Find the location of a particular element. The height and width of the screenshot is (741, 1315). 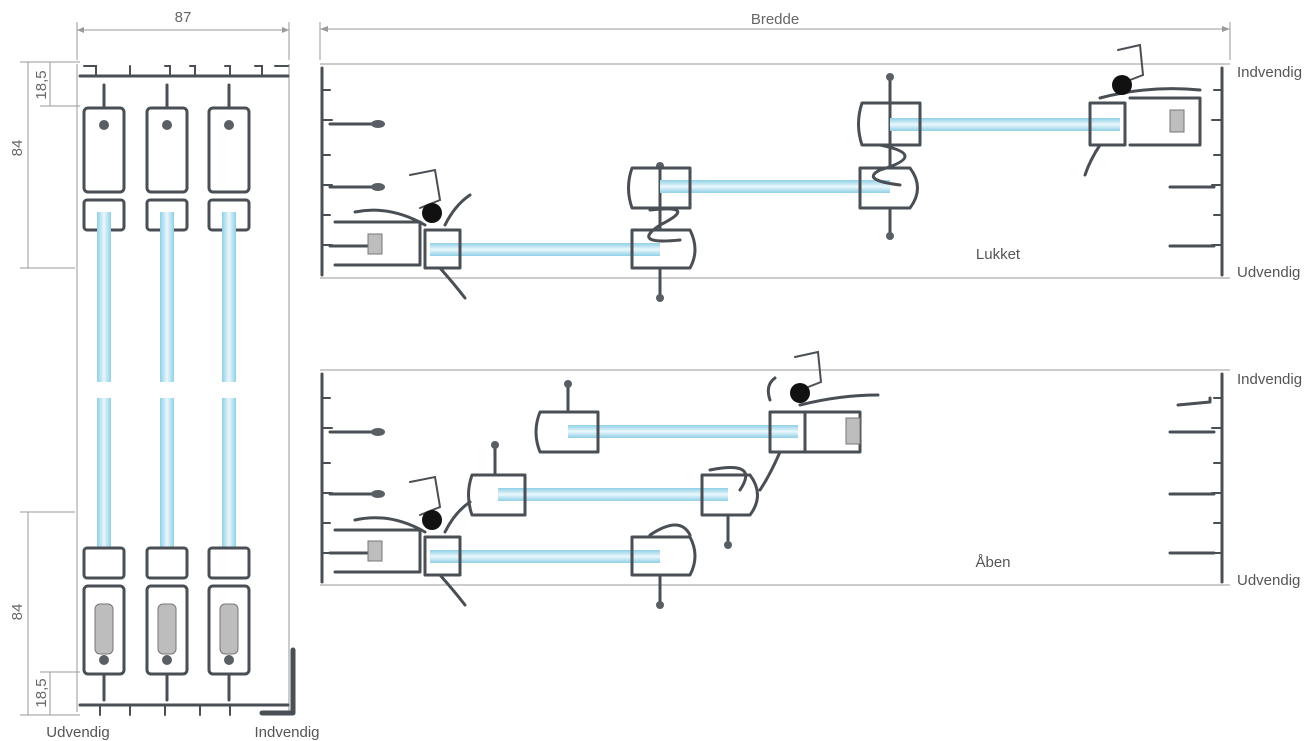

sash-2-vertical is located at coordinates (167, 392).